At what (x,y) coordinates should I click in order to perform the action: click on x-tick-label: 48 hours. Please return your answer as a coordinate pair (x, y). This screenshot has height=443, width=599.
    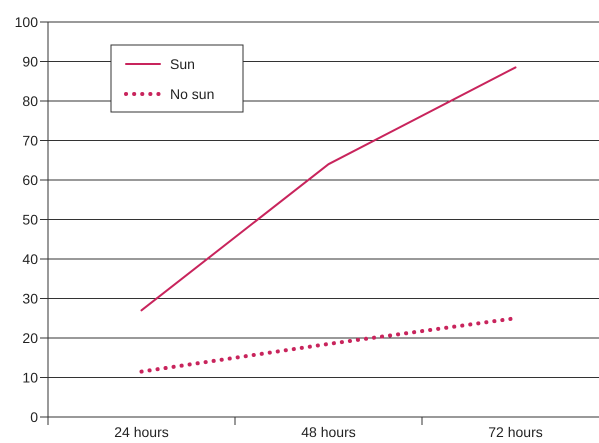
    Looking at the image, I should click on (328, 432).